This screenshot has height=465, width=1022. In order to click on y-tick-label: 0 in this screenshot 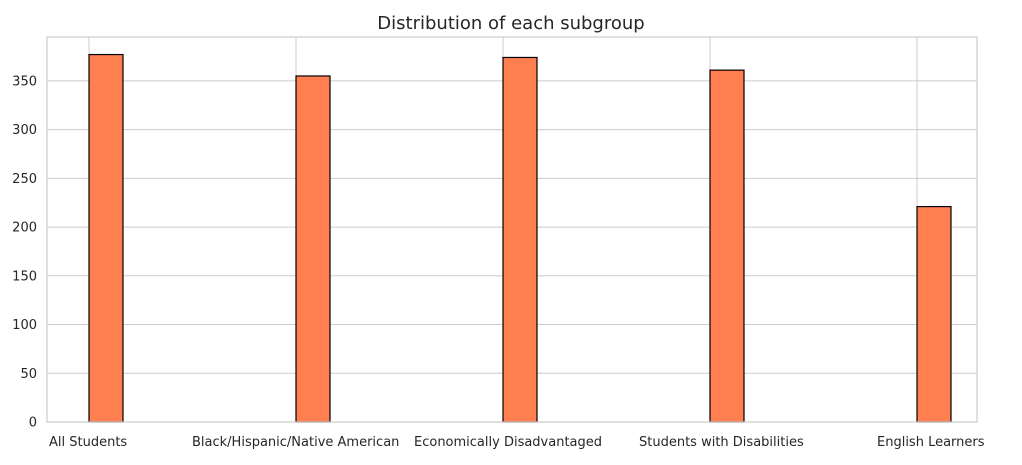, I will do `click(33, 423)`.